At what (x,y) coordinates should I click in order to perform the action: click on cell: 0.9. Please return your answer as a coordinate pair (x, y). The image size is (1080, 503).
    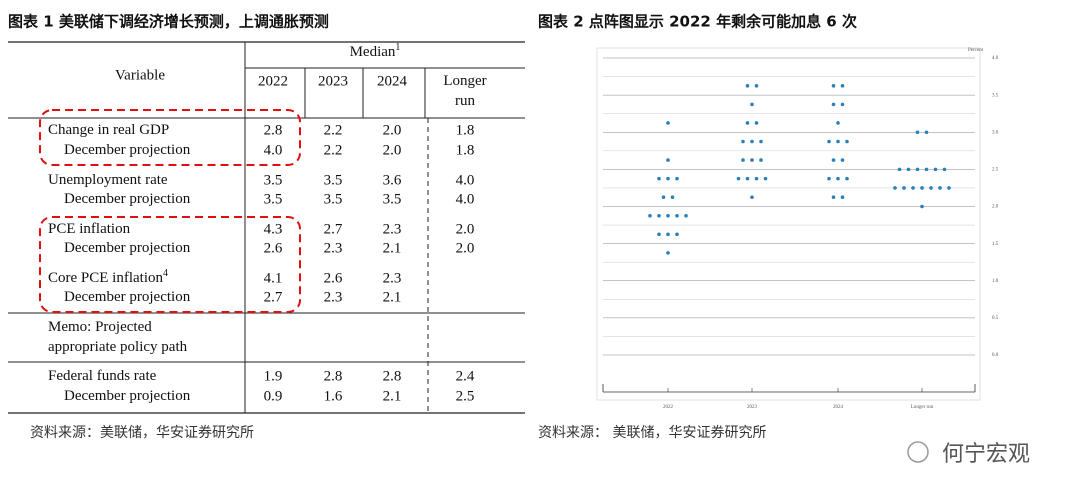
    Looking at the image, I should click on (273, 396).